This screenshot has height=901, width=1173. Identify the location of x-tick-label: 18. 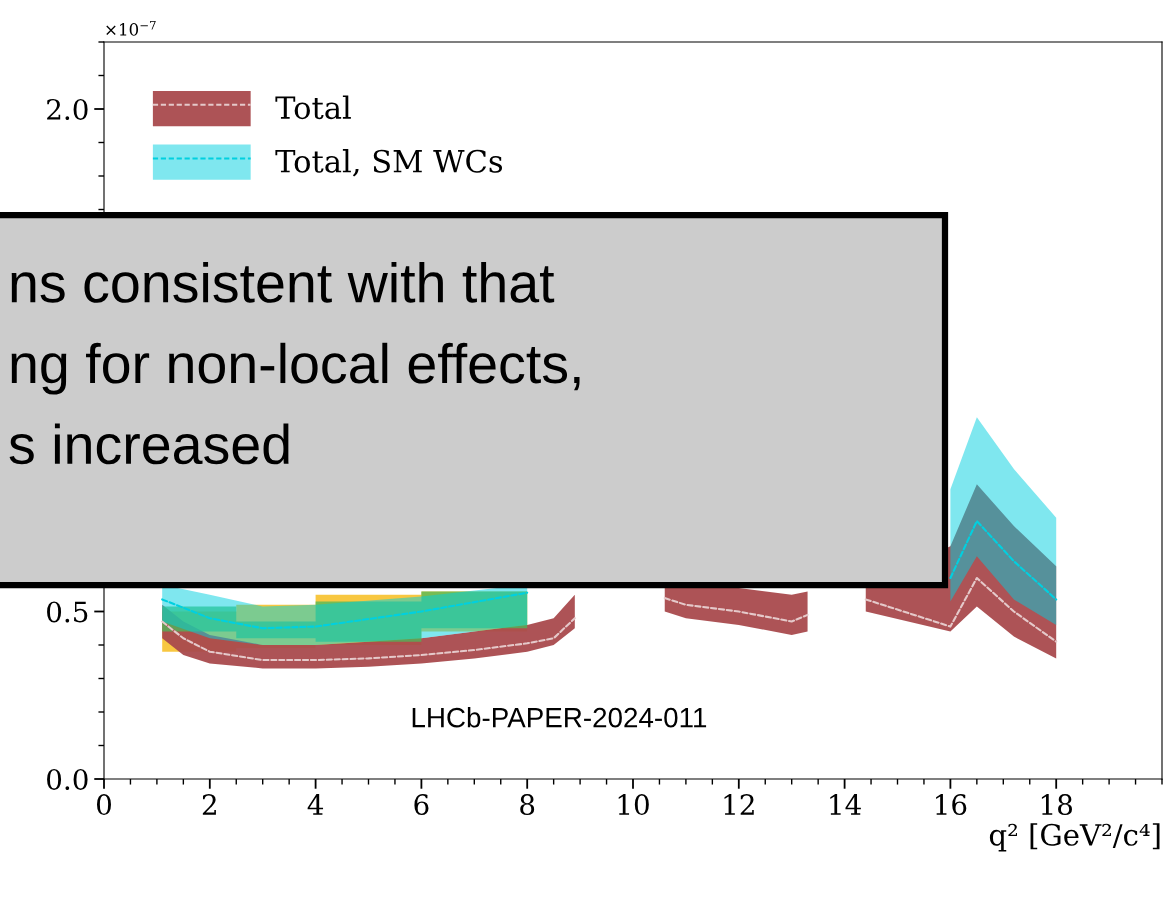
(1056, 805).